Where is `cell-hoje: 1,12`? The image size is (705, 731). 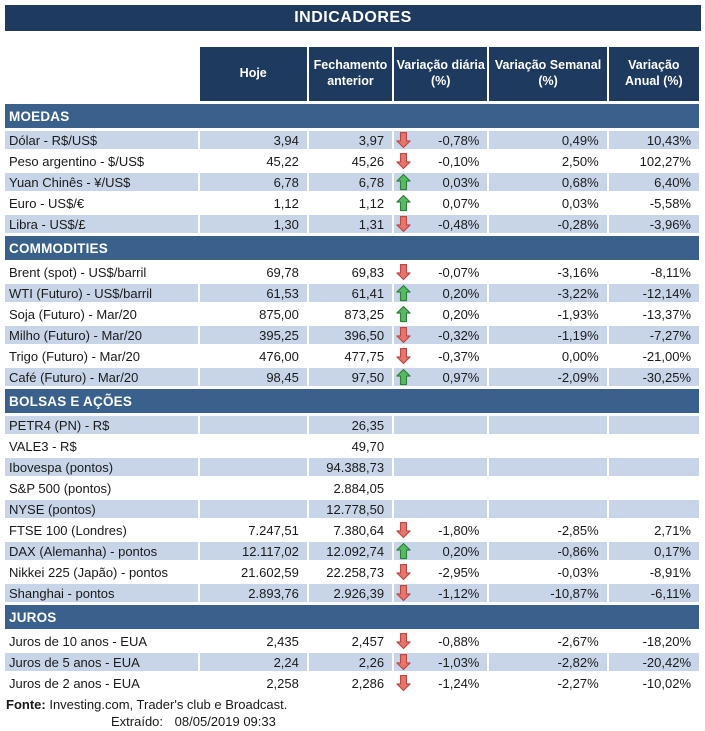 cell-hoje: 1,12 is located at coordinates (286, 203).